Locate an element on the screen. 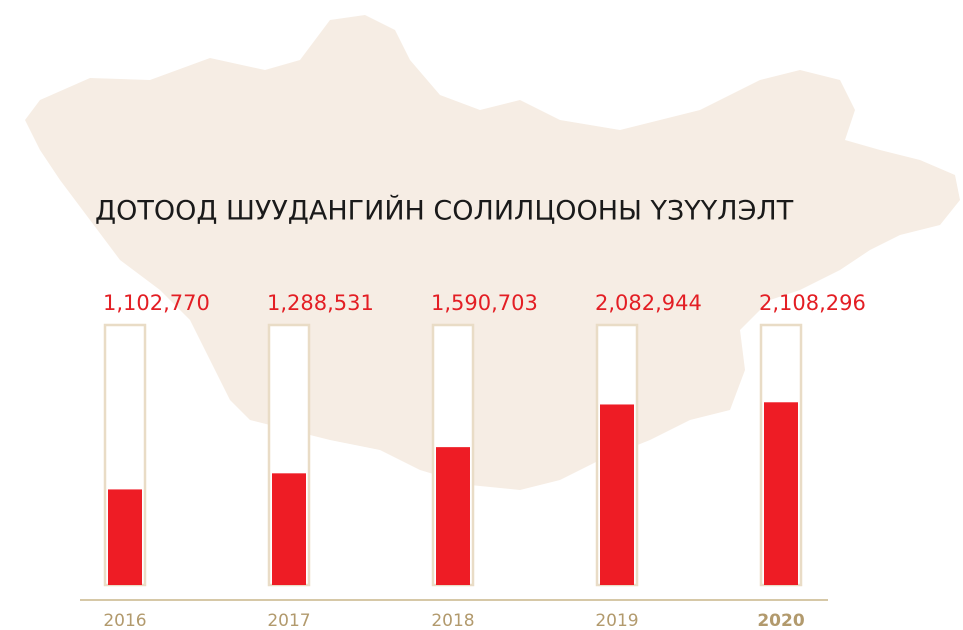  x-tick-label: 2017 is located at coordinates (288, 620).